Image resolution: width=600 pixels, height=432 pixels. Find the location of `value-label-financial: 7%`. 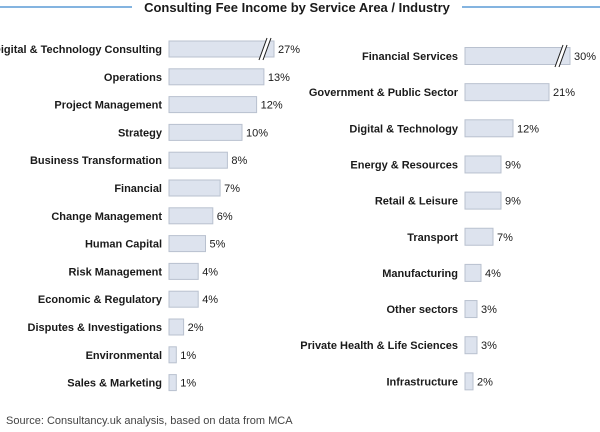

value-label-financial: 7% is located at coordinates (232, 189).